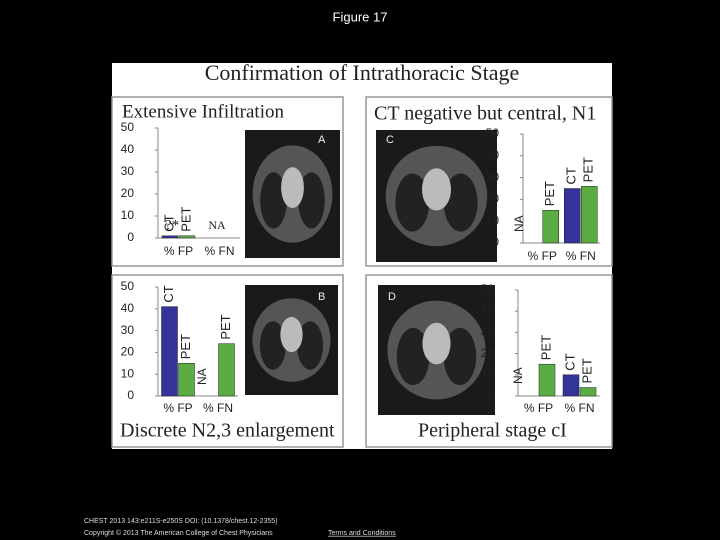  I want to click on panel-letter: C, so click(390, 140).